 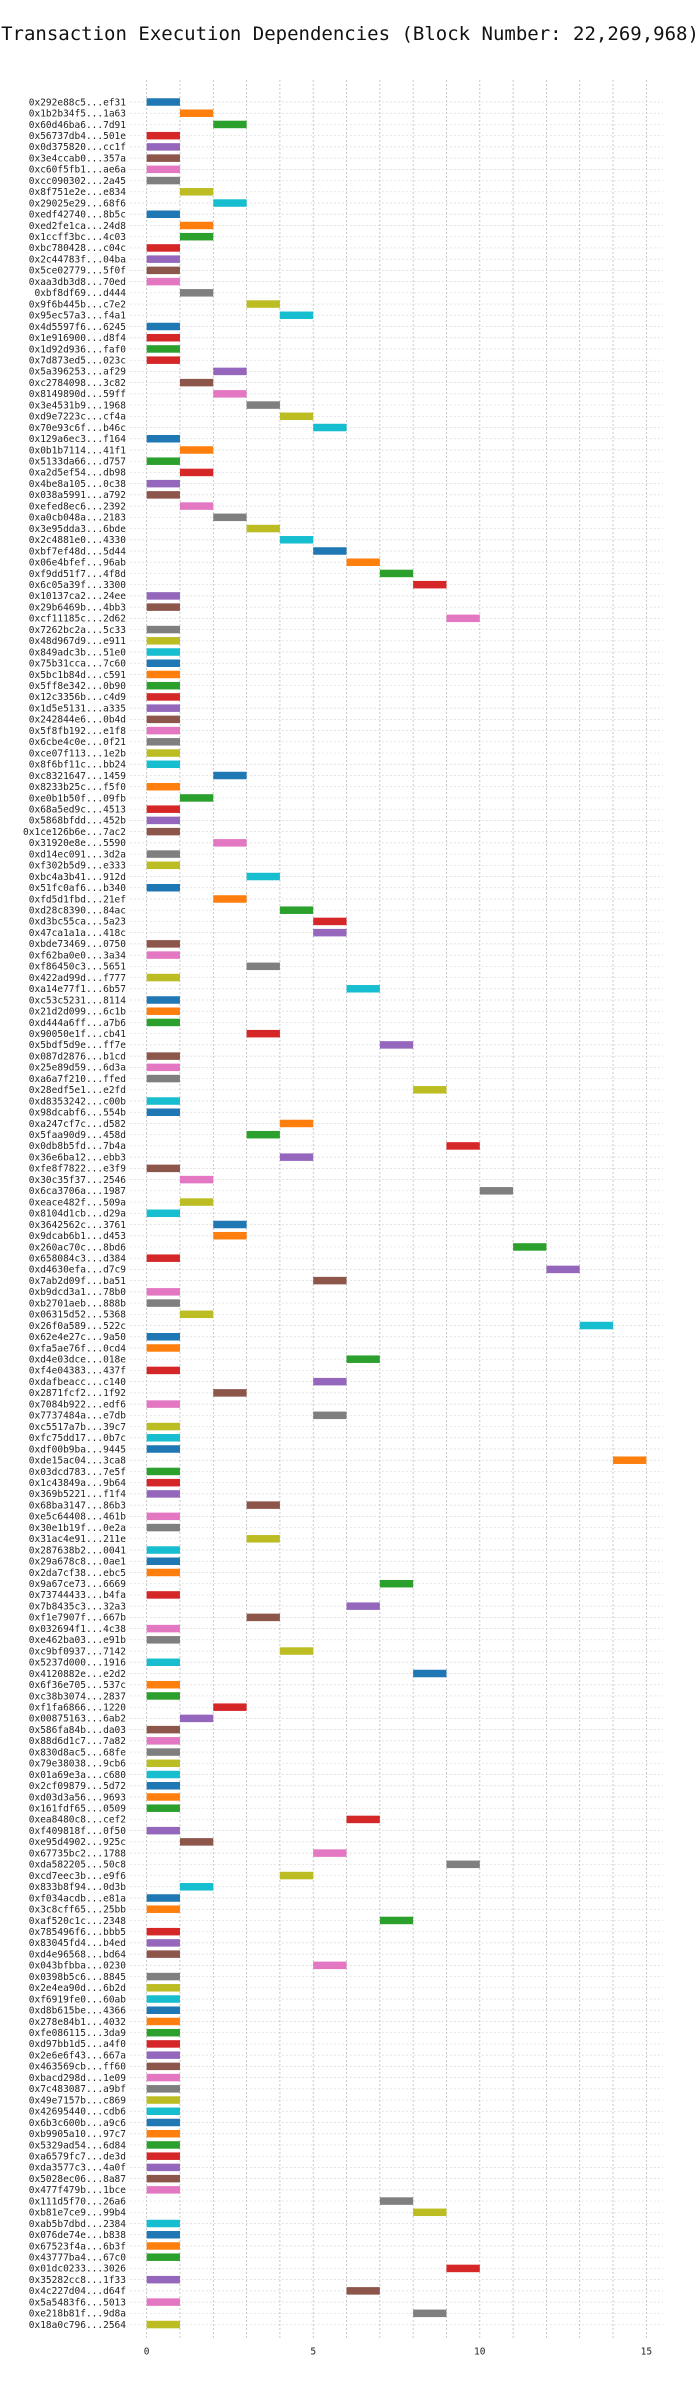 What do you see at coordinates (398, 2352) in the screenshot?
I see `x-axis-tick-labels: 0 5 10 15` at bounding box center [398, 2352].